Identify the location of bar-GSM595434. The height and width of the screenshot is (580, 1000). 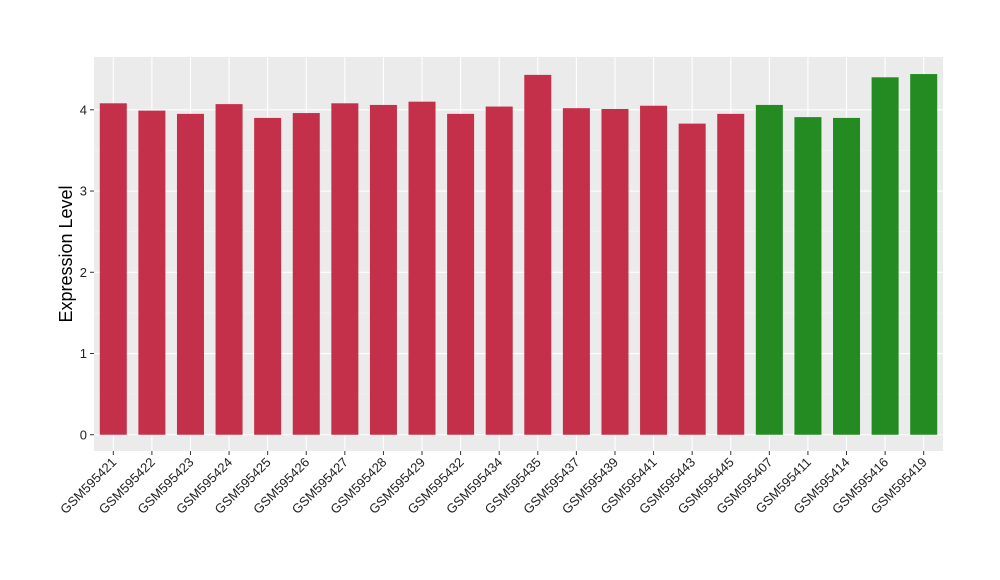
(499, 270).